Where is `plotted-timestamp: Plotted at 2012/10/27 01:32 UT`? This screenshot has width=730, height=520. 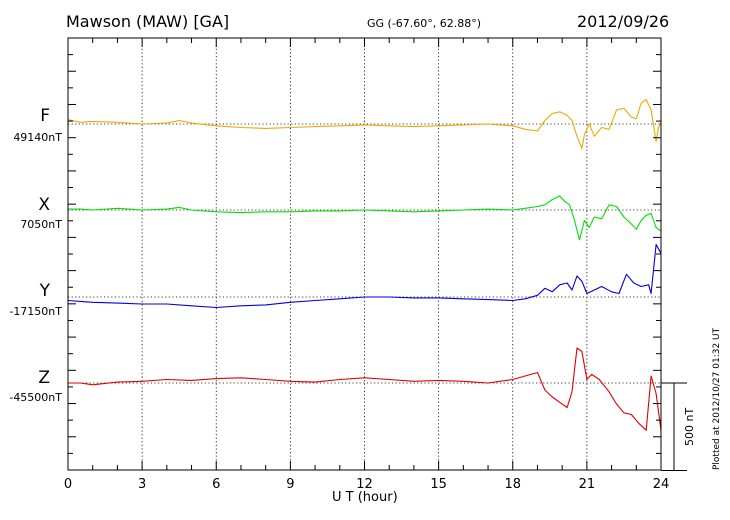 plotted-timestamp: Plotted at 2012/10/27 01:32 UT is located at coordinates (717, 398).